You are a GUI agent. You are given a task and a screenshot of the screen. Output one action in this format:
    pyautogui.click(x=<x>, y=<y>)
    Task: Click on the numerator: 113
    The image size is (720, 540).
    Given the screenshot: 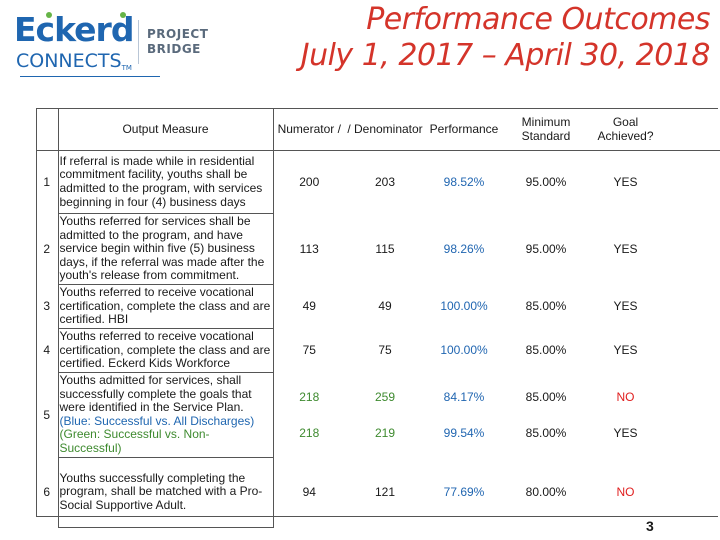 What is the action you would take?
    pyautogui.click(x=309, y=248)
    